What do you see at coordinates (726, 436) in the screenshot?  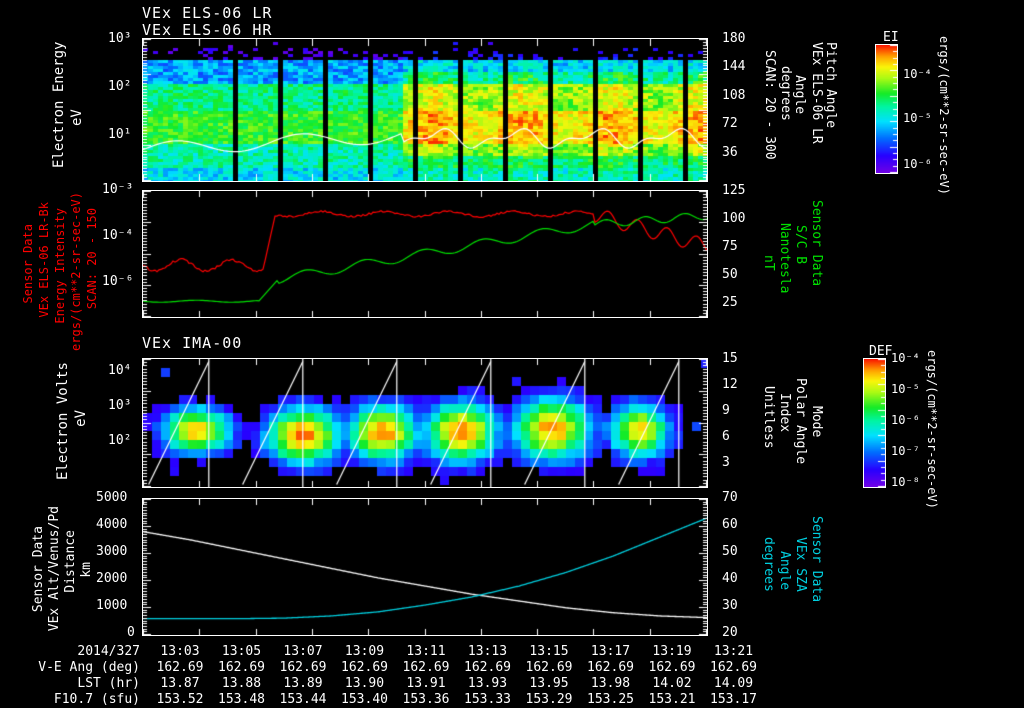 I see `panel3-y2tick-3: 6` at bounding box center [726, 436].